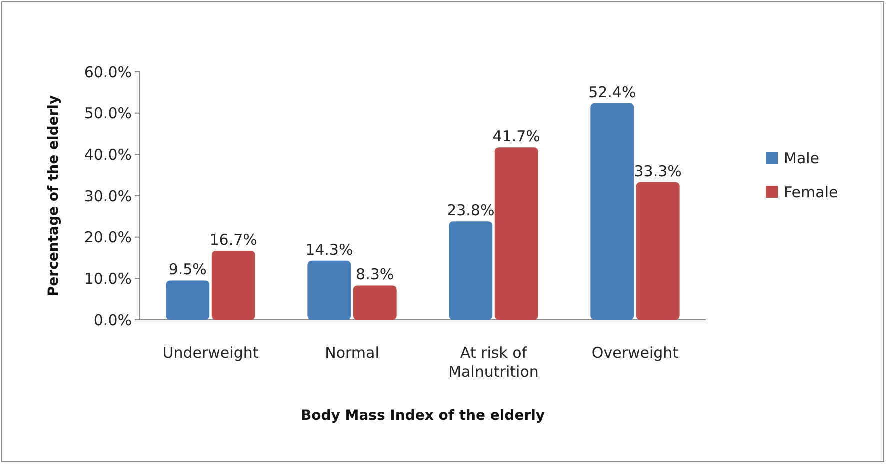  What do you see at coordinates (493, 362) in the screenshot?
I see `x-tick-label: At risk of Malnutrition` at bounding box center [493, 362].